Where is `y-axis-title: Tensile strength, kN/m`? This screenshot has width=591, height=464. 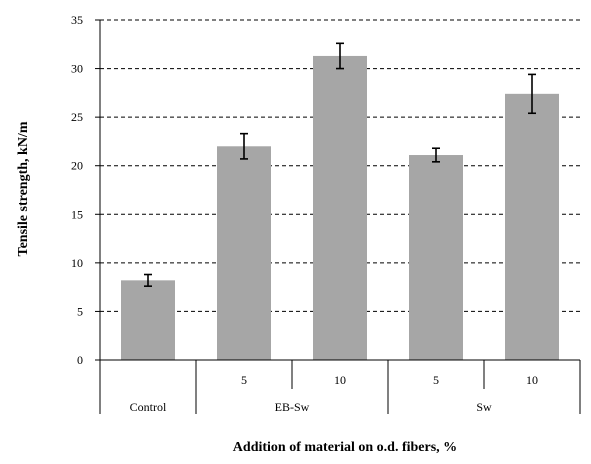 y-axis-title: Tensile strength, kN/m is located at coordinates (23, 188).